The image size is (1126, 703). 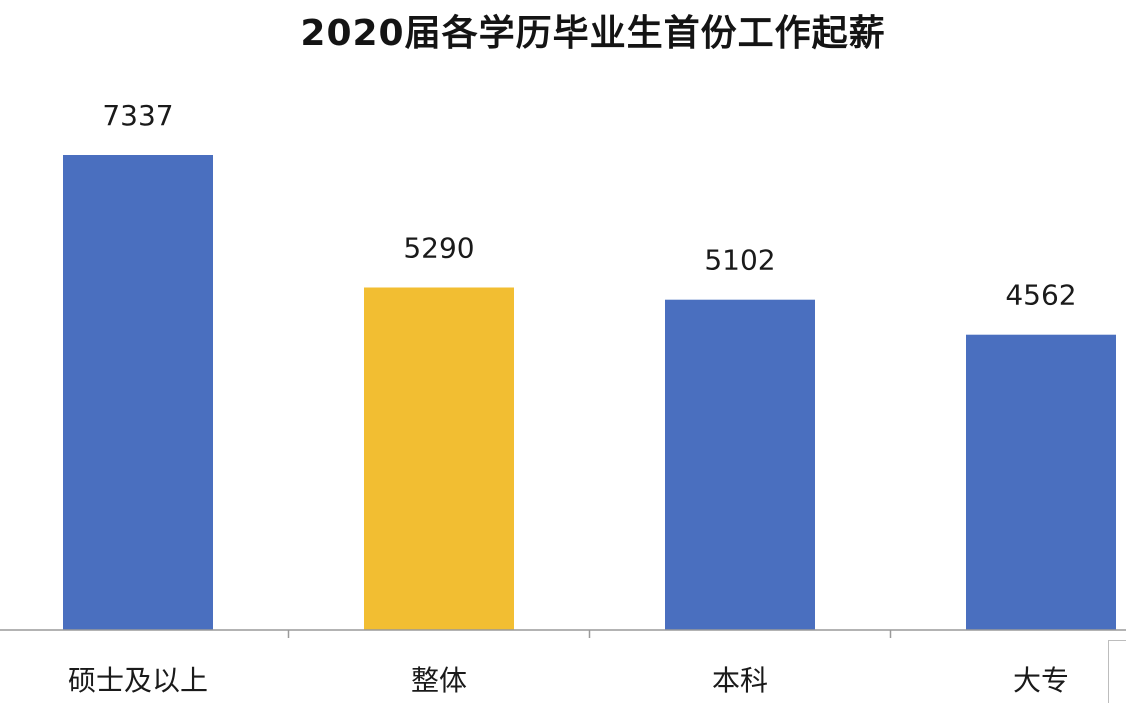 What do you see at coordinates (568, 680) in the screenshot?
I see `x-axis-tick-labels: 硕士及以上 整体 本科 大专` at bounding box center [568, 680].